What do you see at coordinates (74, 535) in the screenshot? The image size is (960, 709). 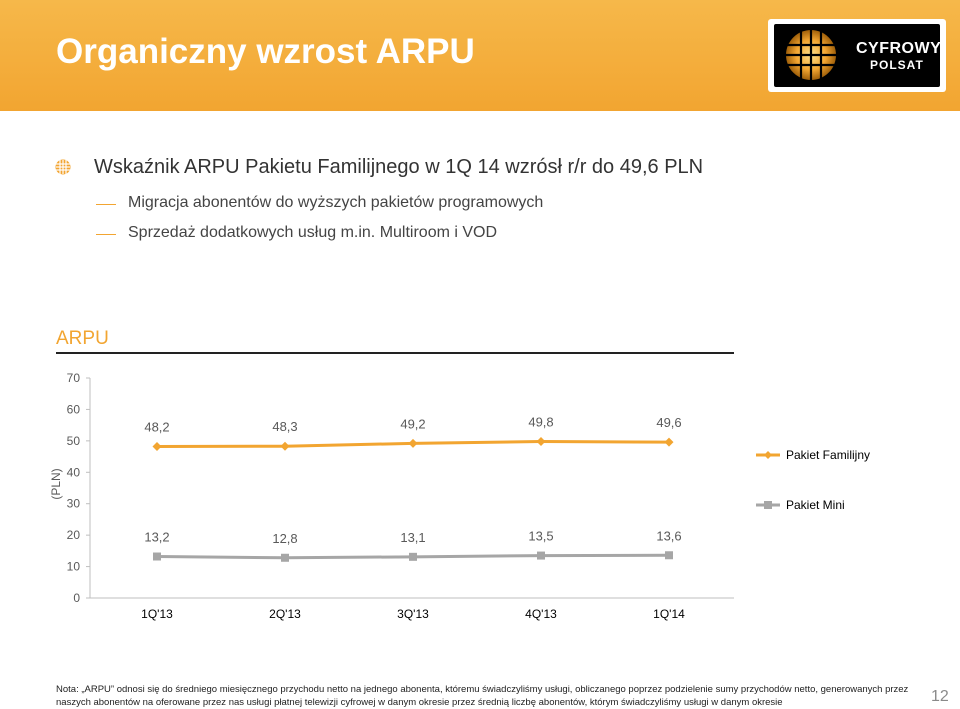 I see `y-tick-label: 20` at bounding box center [74, 535].